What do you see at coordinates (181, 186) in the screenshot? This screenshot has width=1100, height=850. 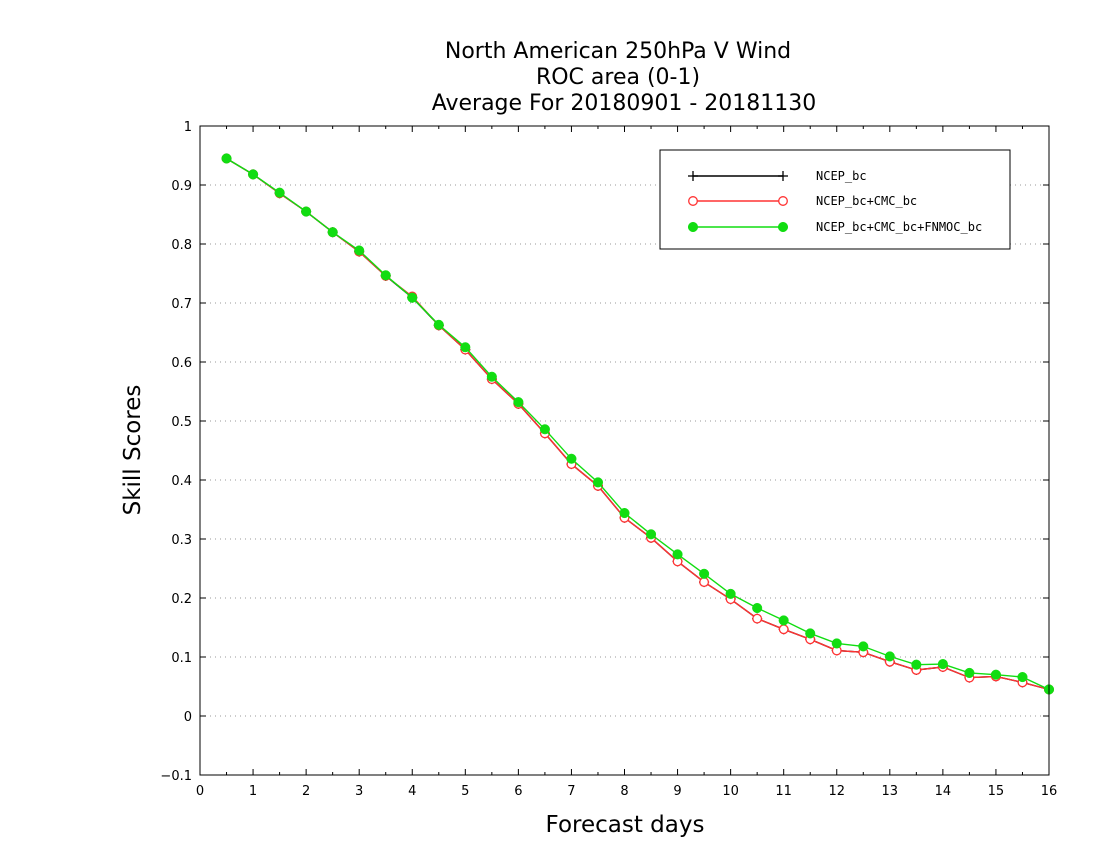 I see `y-tick-label: 0.9` at bounding box center [181, 186].